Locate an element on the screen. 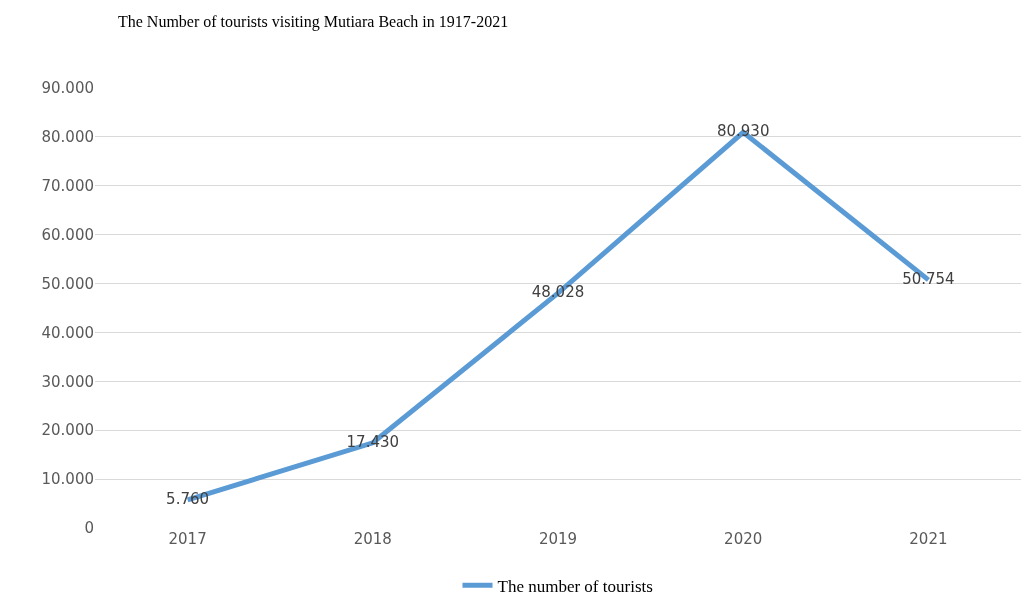 The image size is (1026, 615). y-tick-label: 30.000 is located at coordinates (67, 381).